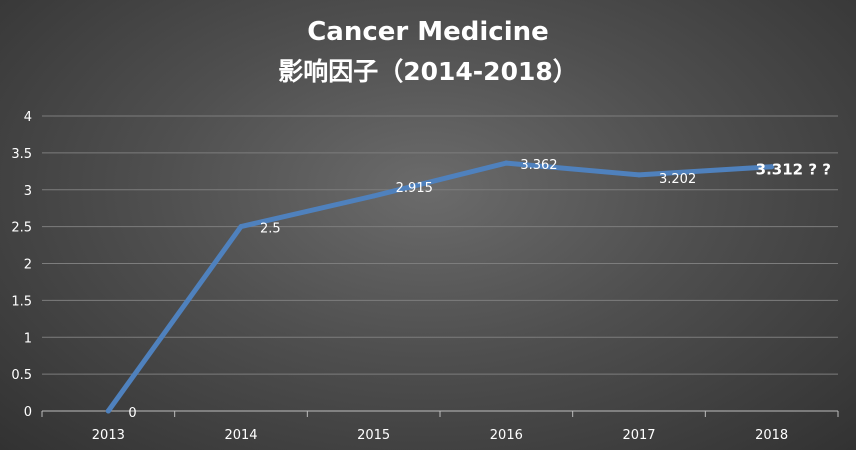  What do you see at coordinates (241, 227) in the screenshot?
I see `data-point-2014` at bounding box center [241, 227].